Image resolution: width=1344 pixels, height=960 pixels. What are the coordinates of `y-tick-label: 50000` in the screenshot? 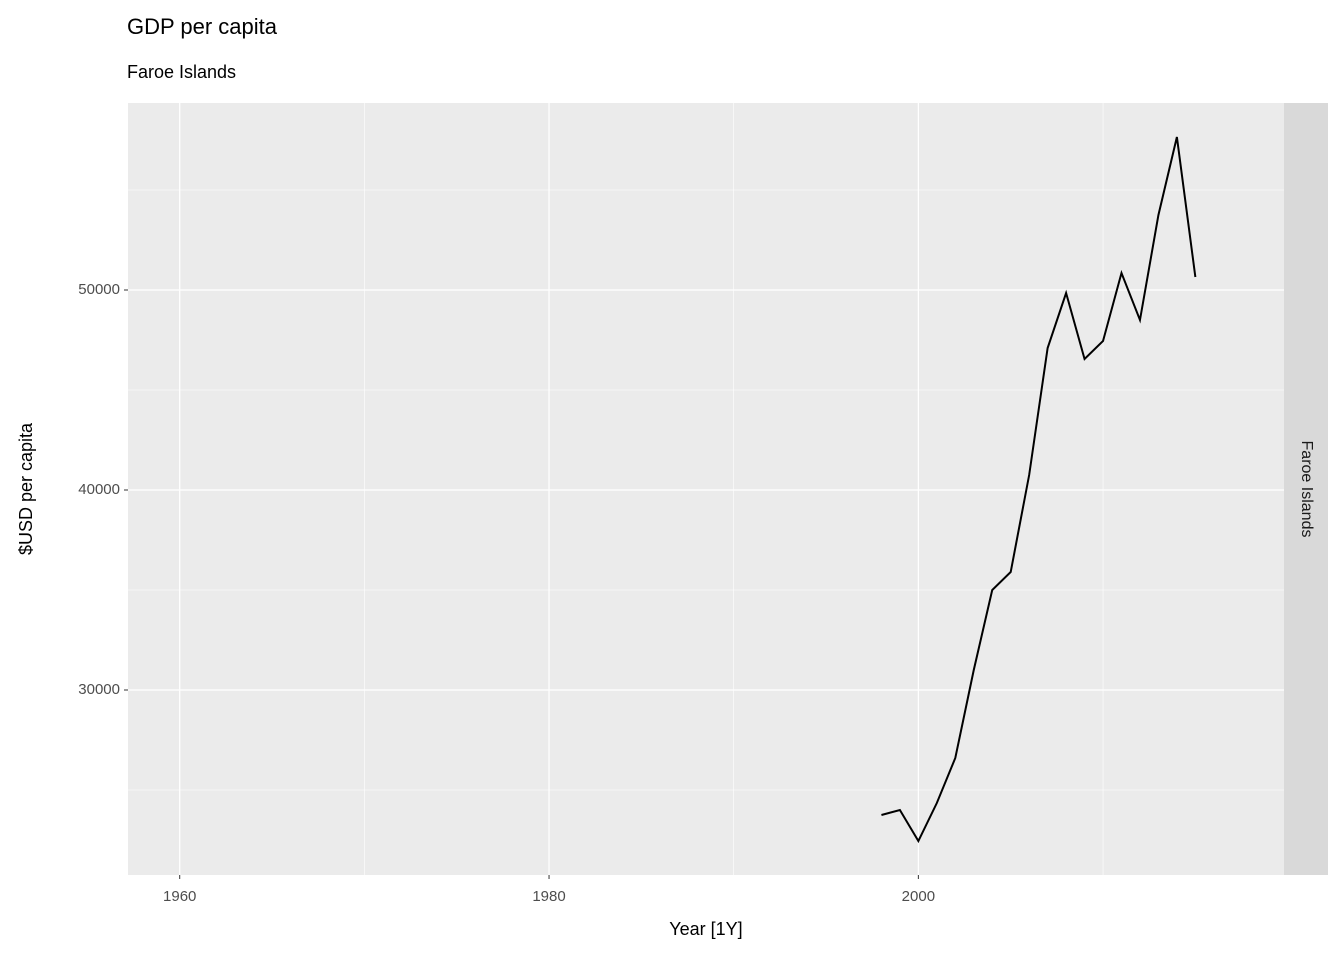 It's located at (99, 289).